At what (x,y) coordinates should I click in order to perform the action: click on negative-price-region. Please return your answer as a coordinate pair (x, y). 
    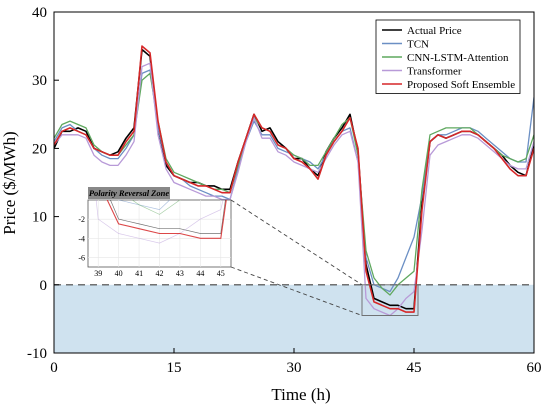
    Looking at the image, I should click on (294, 318).